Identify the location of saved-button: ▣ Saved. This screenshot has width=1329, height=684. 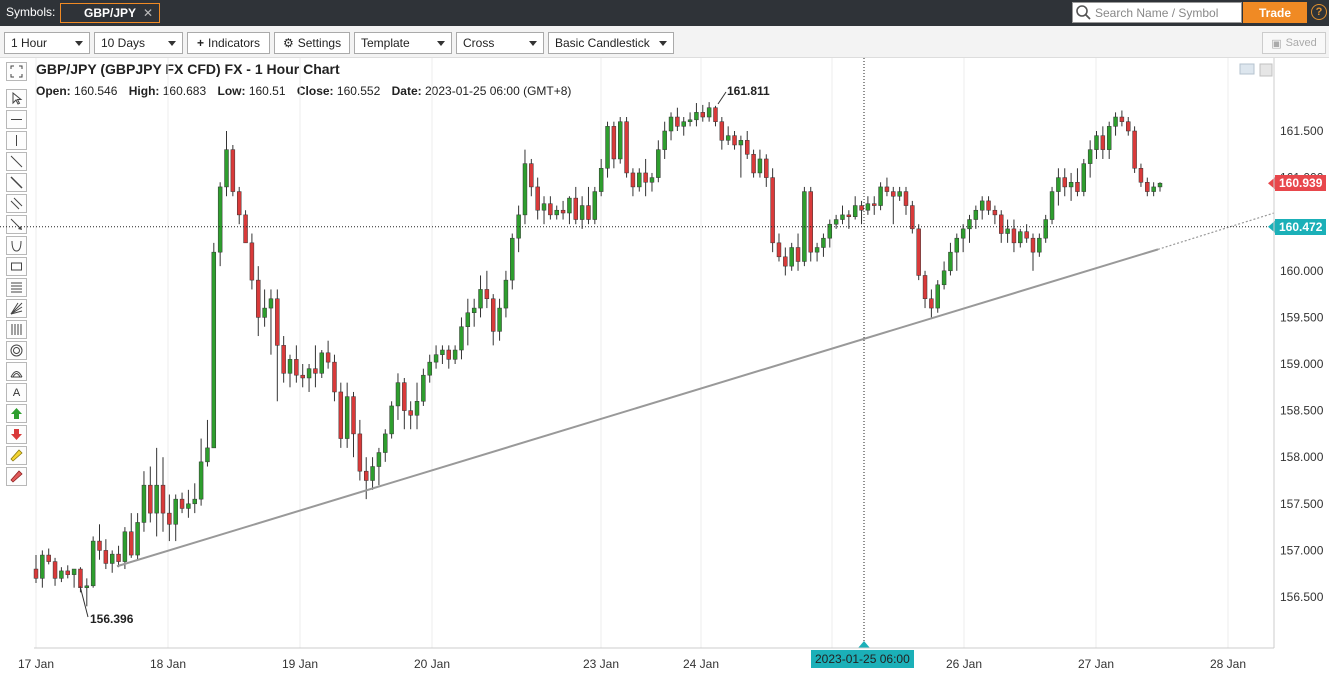
(1294, 43).